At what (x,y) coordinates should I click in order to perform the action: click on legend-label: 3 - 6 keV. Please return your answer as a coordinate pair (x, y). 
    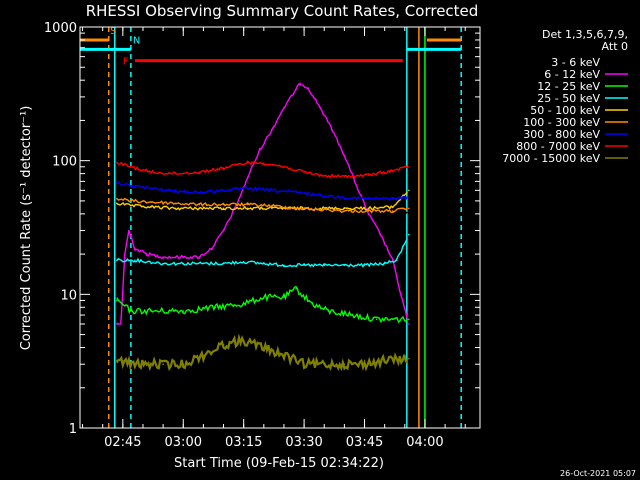
    Looking at the image, I should click on (575, 62).